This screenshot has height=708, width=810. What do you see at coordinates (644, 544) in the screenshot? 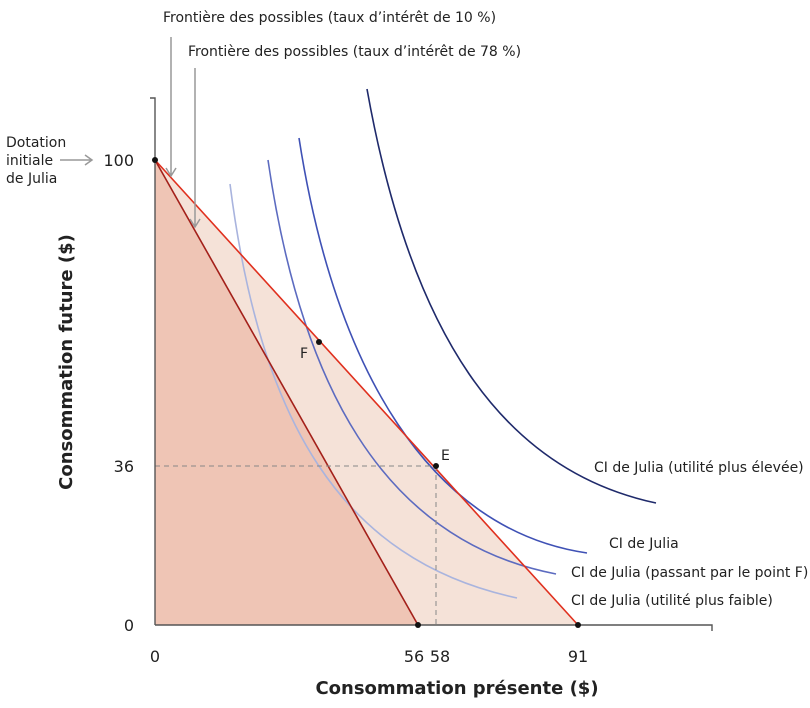
I see `indifference-curve-label: CI de Julia` at bounding box center [644, 544].